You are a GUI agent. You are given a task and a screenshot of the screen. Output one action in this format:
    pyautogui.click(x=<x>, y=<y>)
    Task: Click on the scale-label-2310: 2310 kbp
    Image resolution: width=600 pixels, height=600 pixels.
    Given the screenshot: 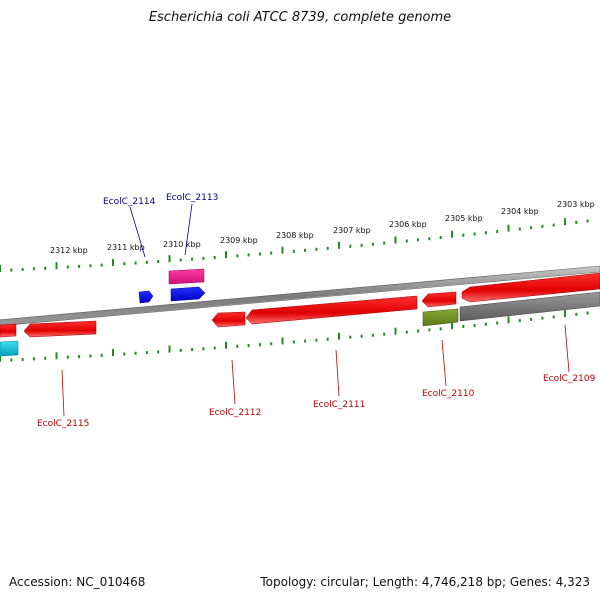 What is the action you would take?
    pyautogui.click(x=182, y=244)
    